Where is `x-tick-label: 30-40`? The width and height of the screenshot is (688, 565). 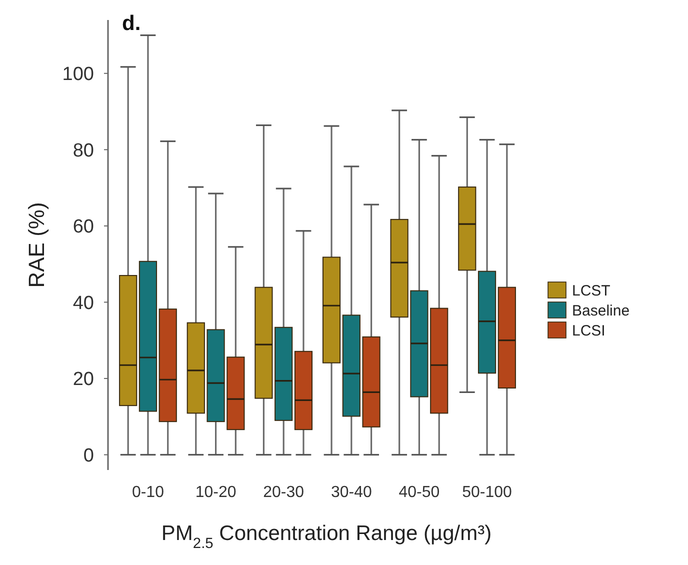
x-tick-label: 30-40 is located at coordinates (351, 492).